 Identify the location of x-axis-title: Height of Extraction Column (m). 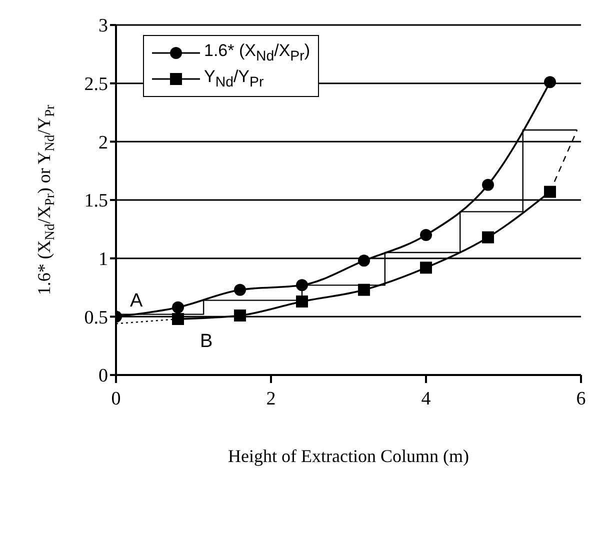
(348, 456).